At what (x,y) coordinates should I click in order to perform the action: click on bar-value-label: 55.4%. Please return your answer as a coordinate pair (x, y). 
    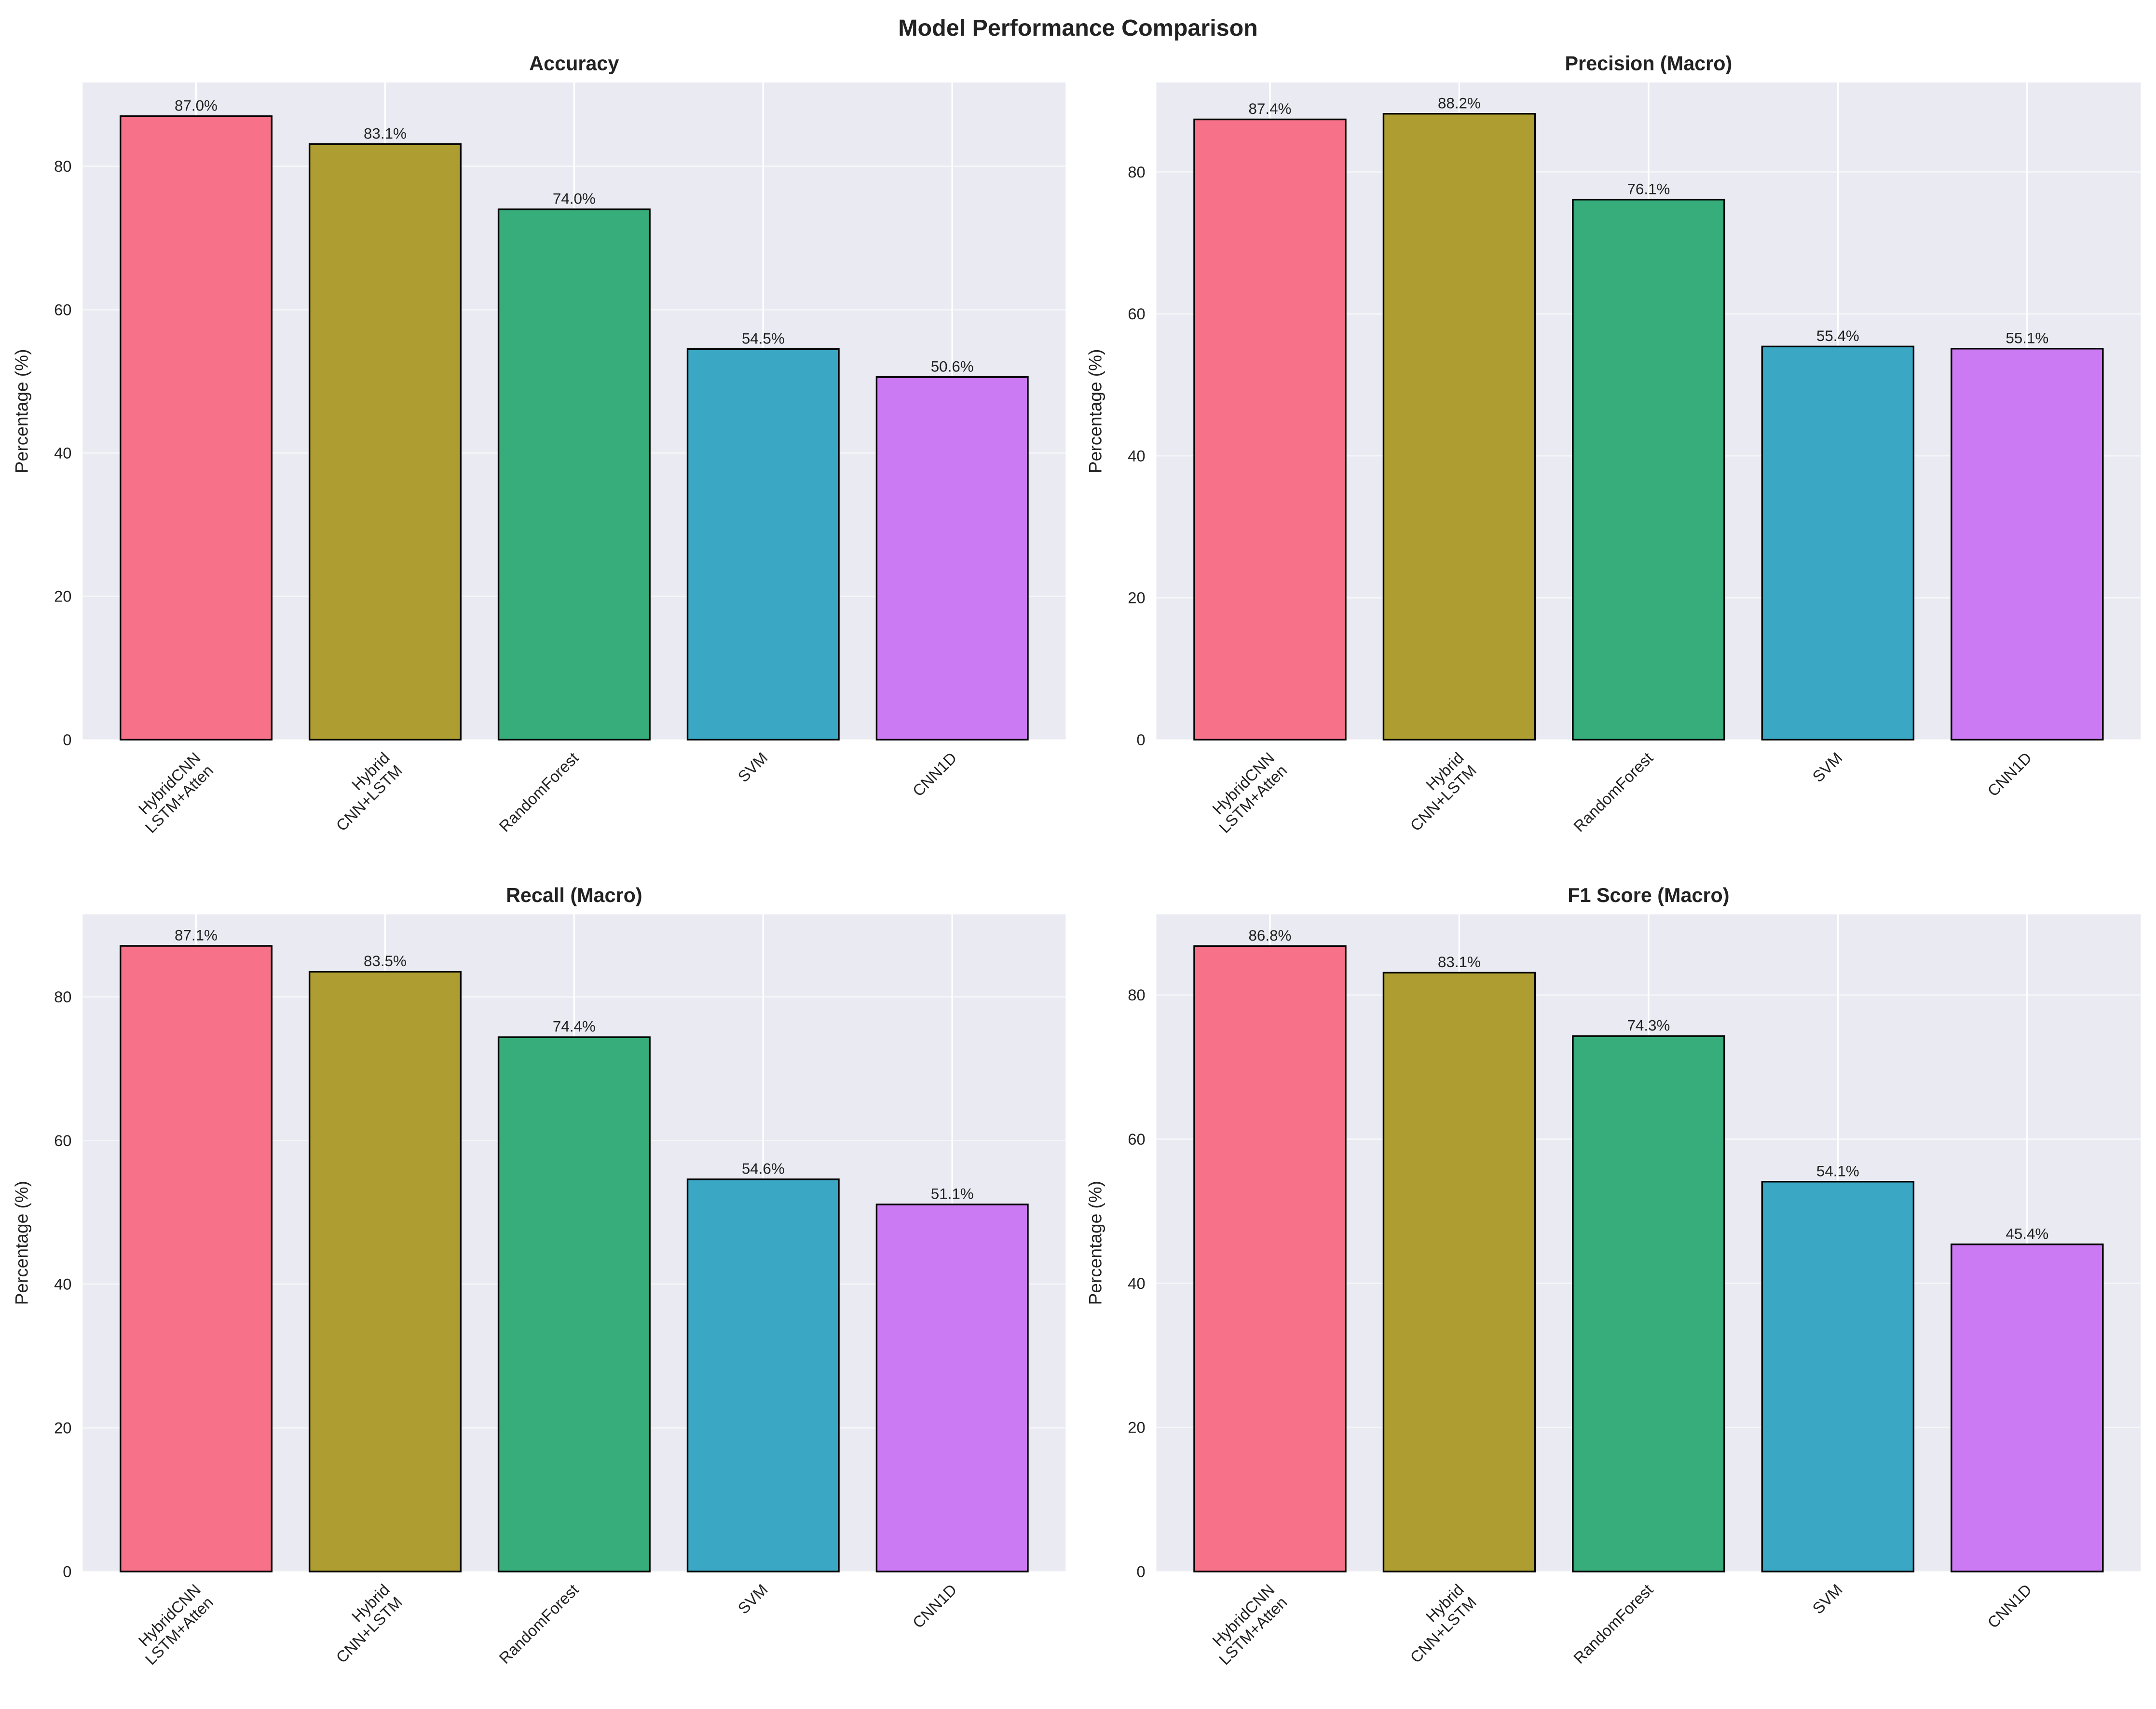
    Looking at the image, I should click on (1837, 336).